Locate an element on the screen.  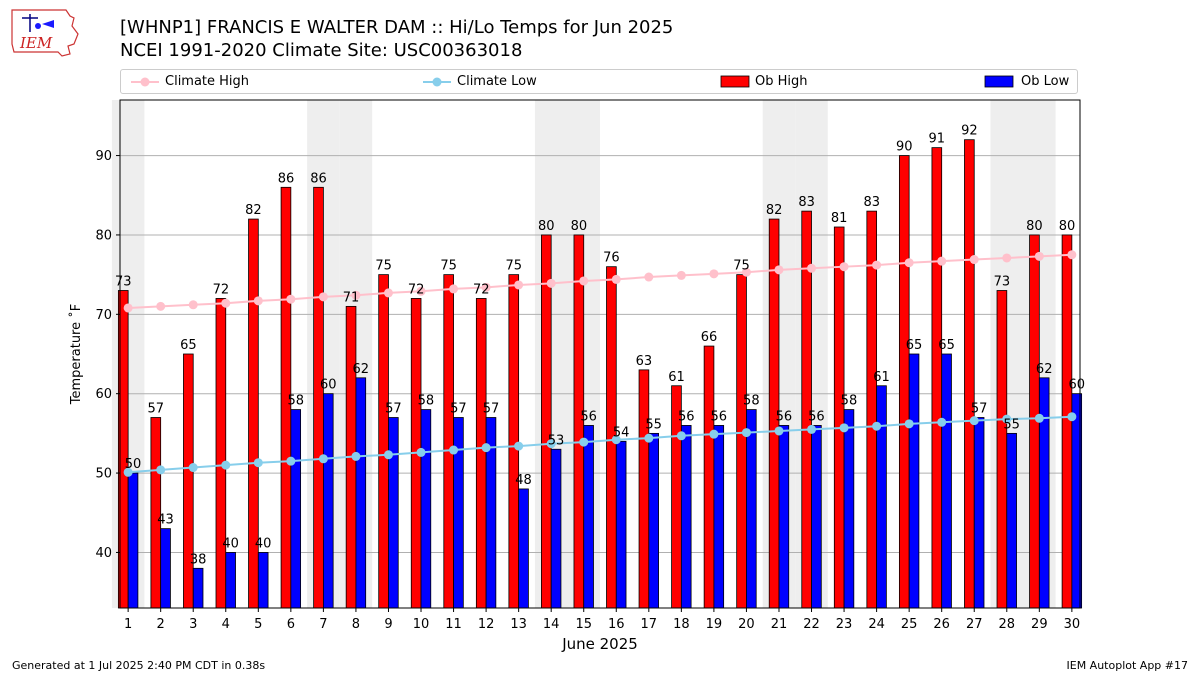
label-ob-low-12: 57 is located at coordinates (491, 409).